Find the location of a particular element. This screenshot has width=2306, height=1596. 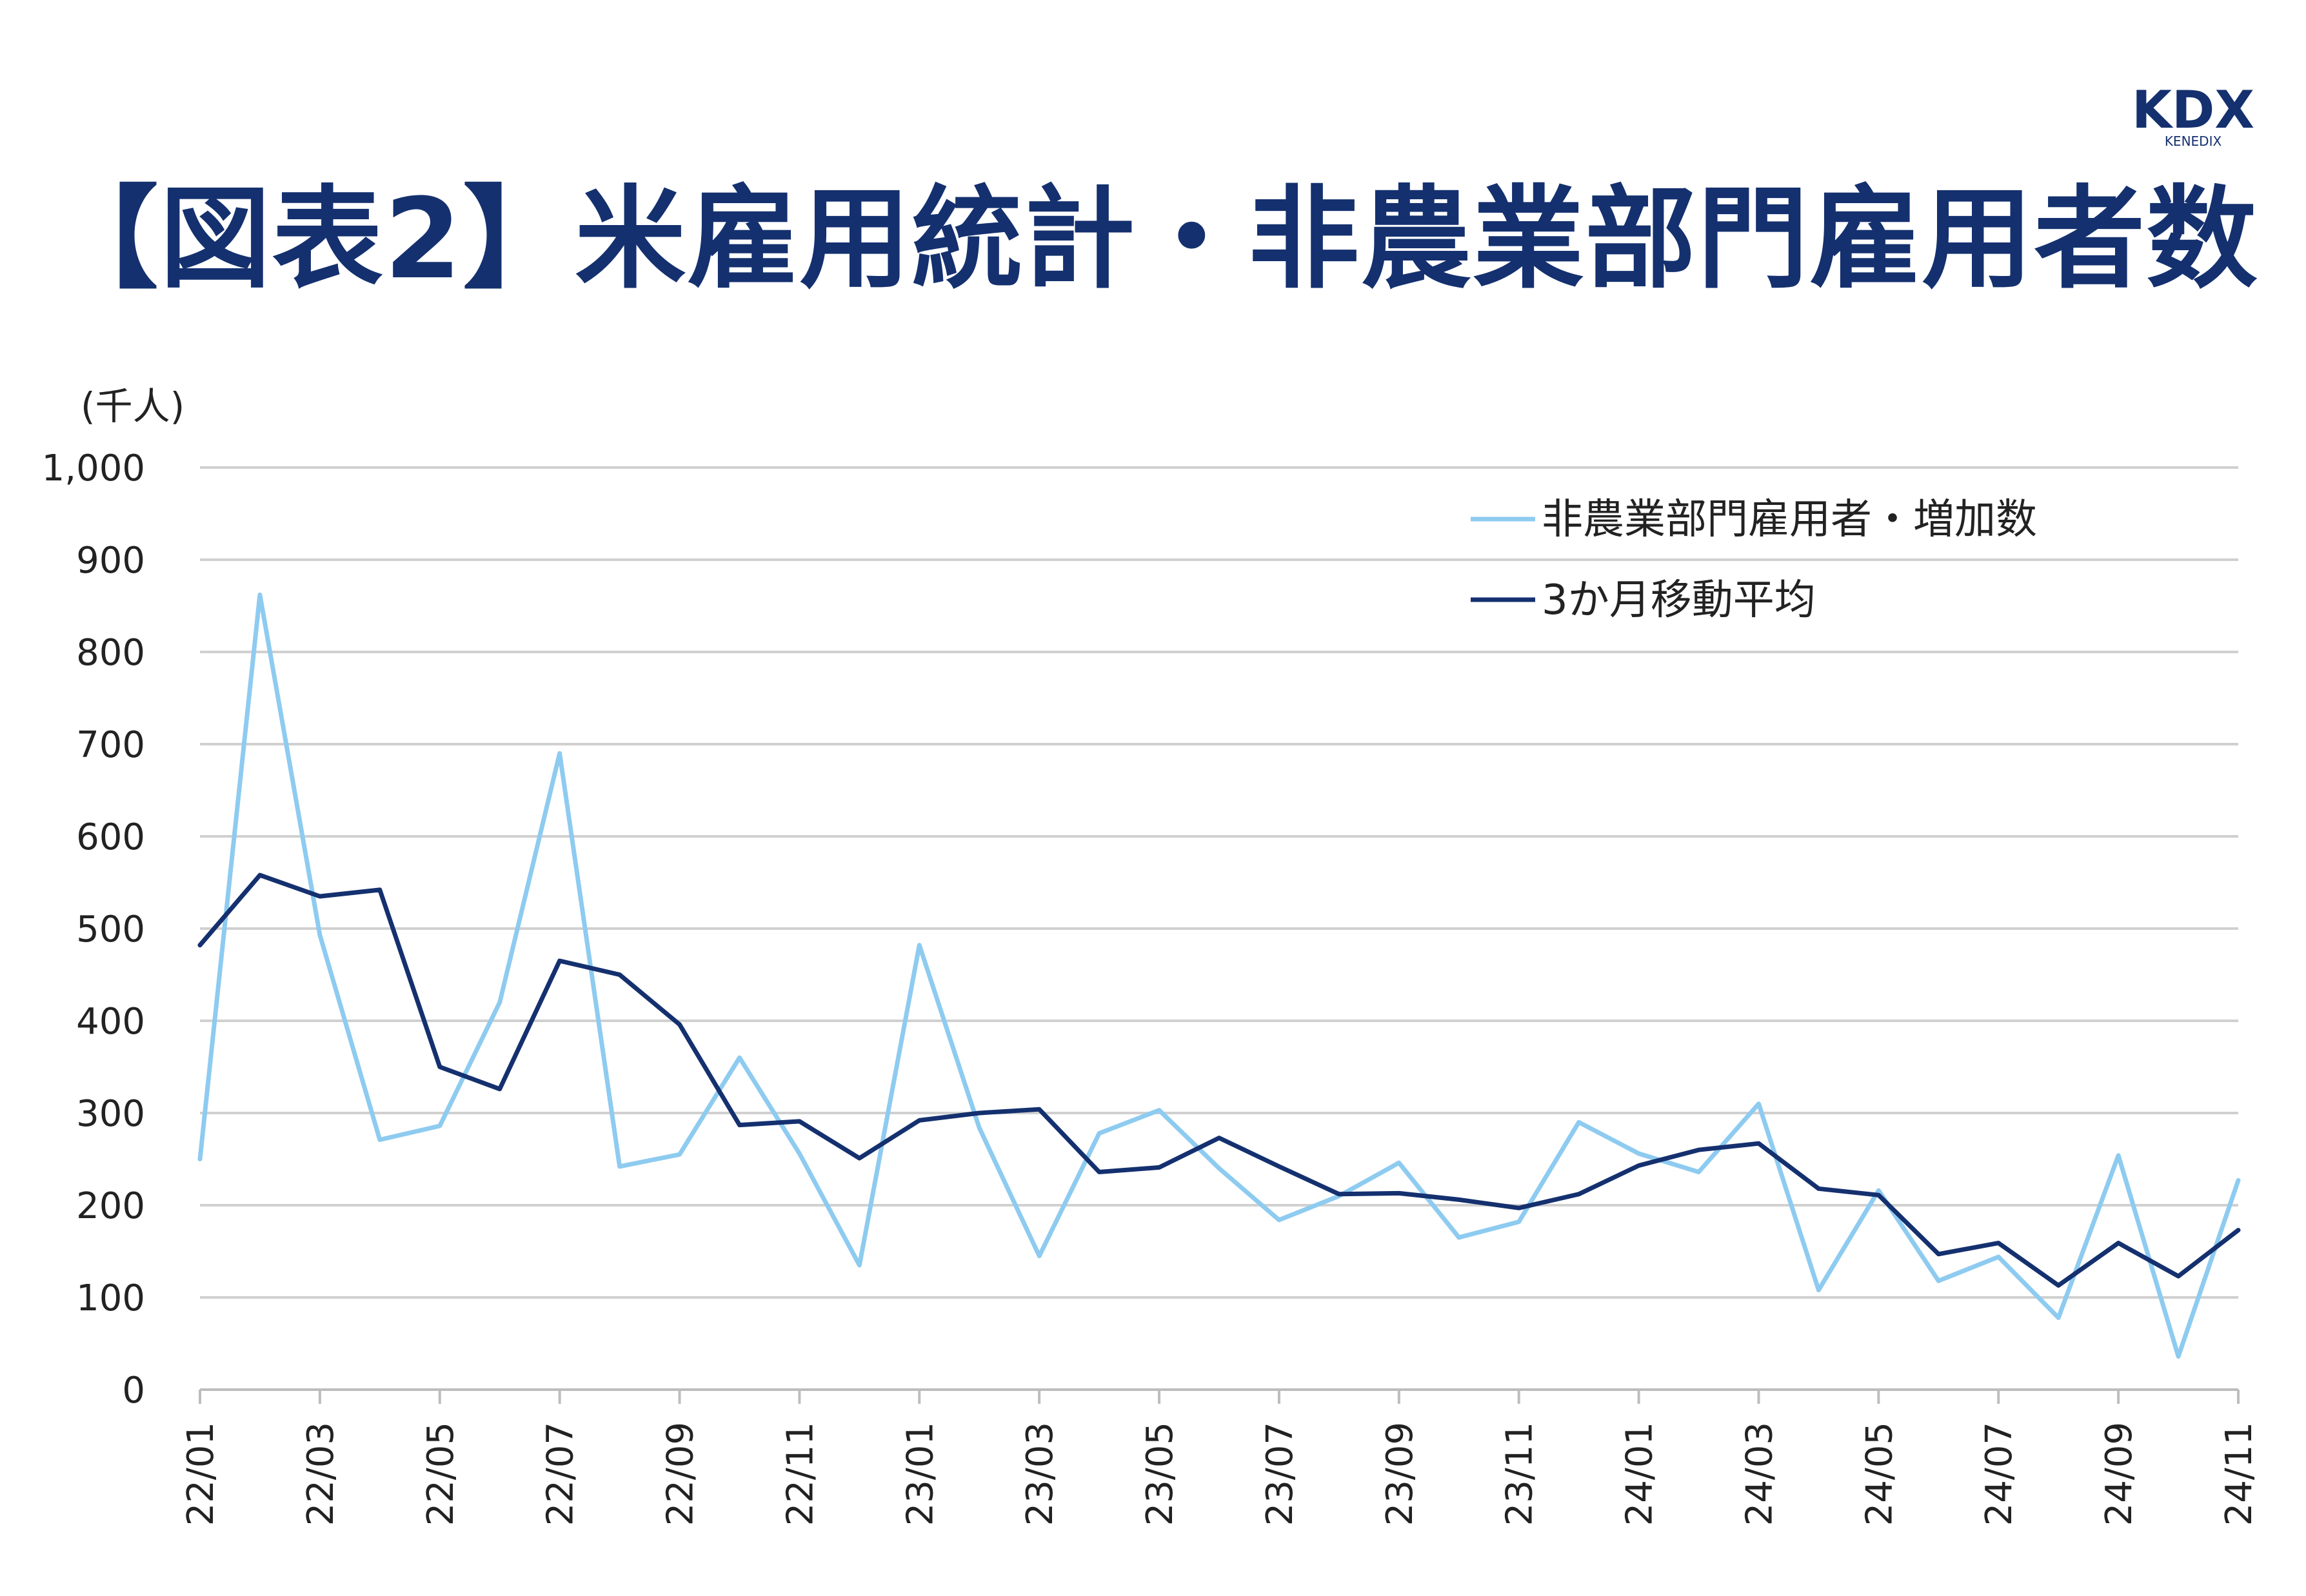

x-tick-label: 23/07 is located at coordinates (1280, 1474).